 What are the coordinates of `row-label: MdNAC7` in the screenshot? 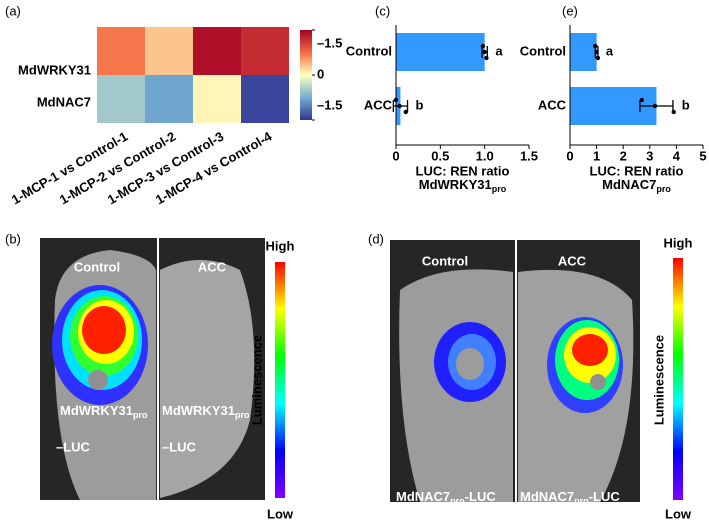 It's located at (64, 101).